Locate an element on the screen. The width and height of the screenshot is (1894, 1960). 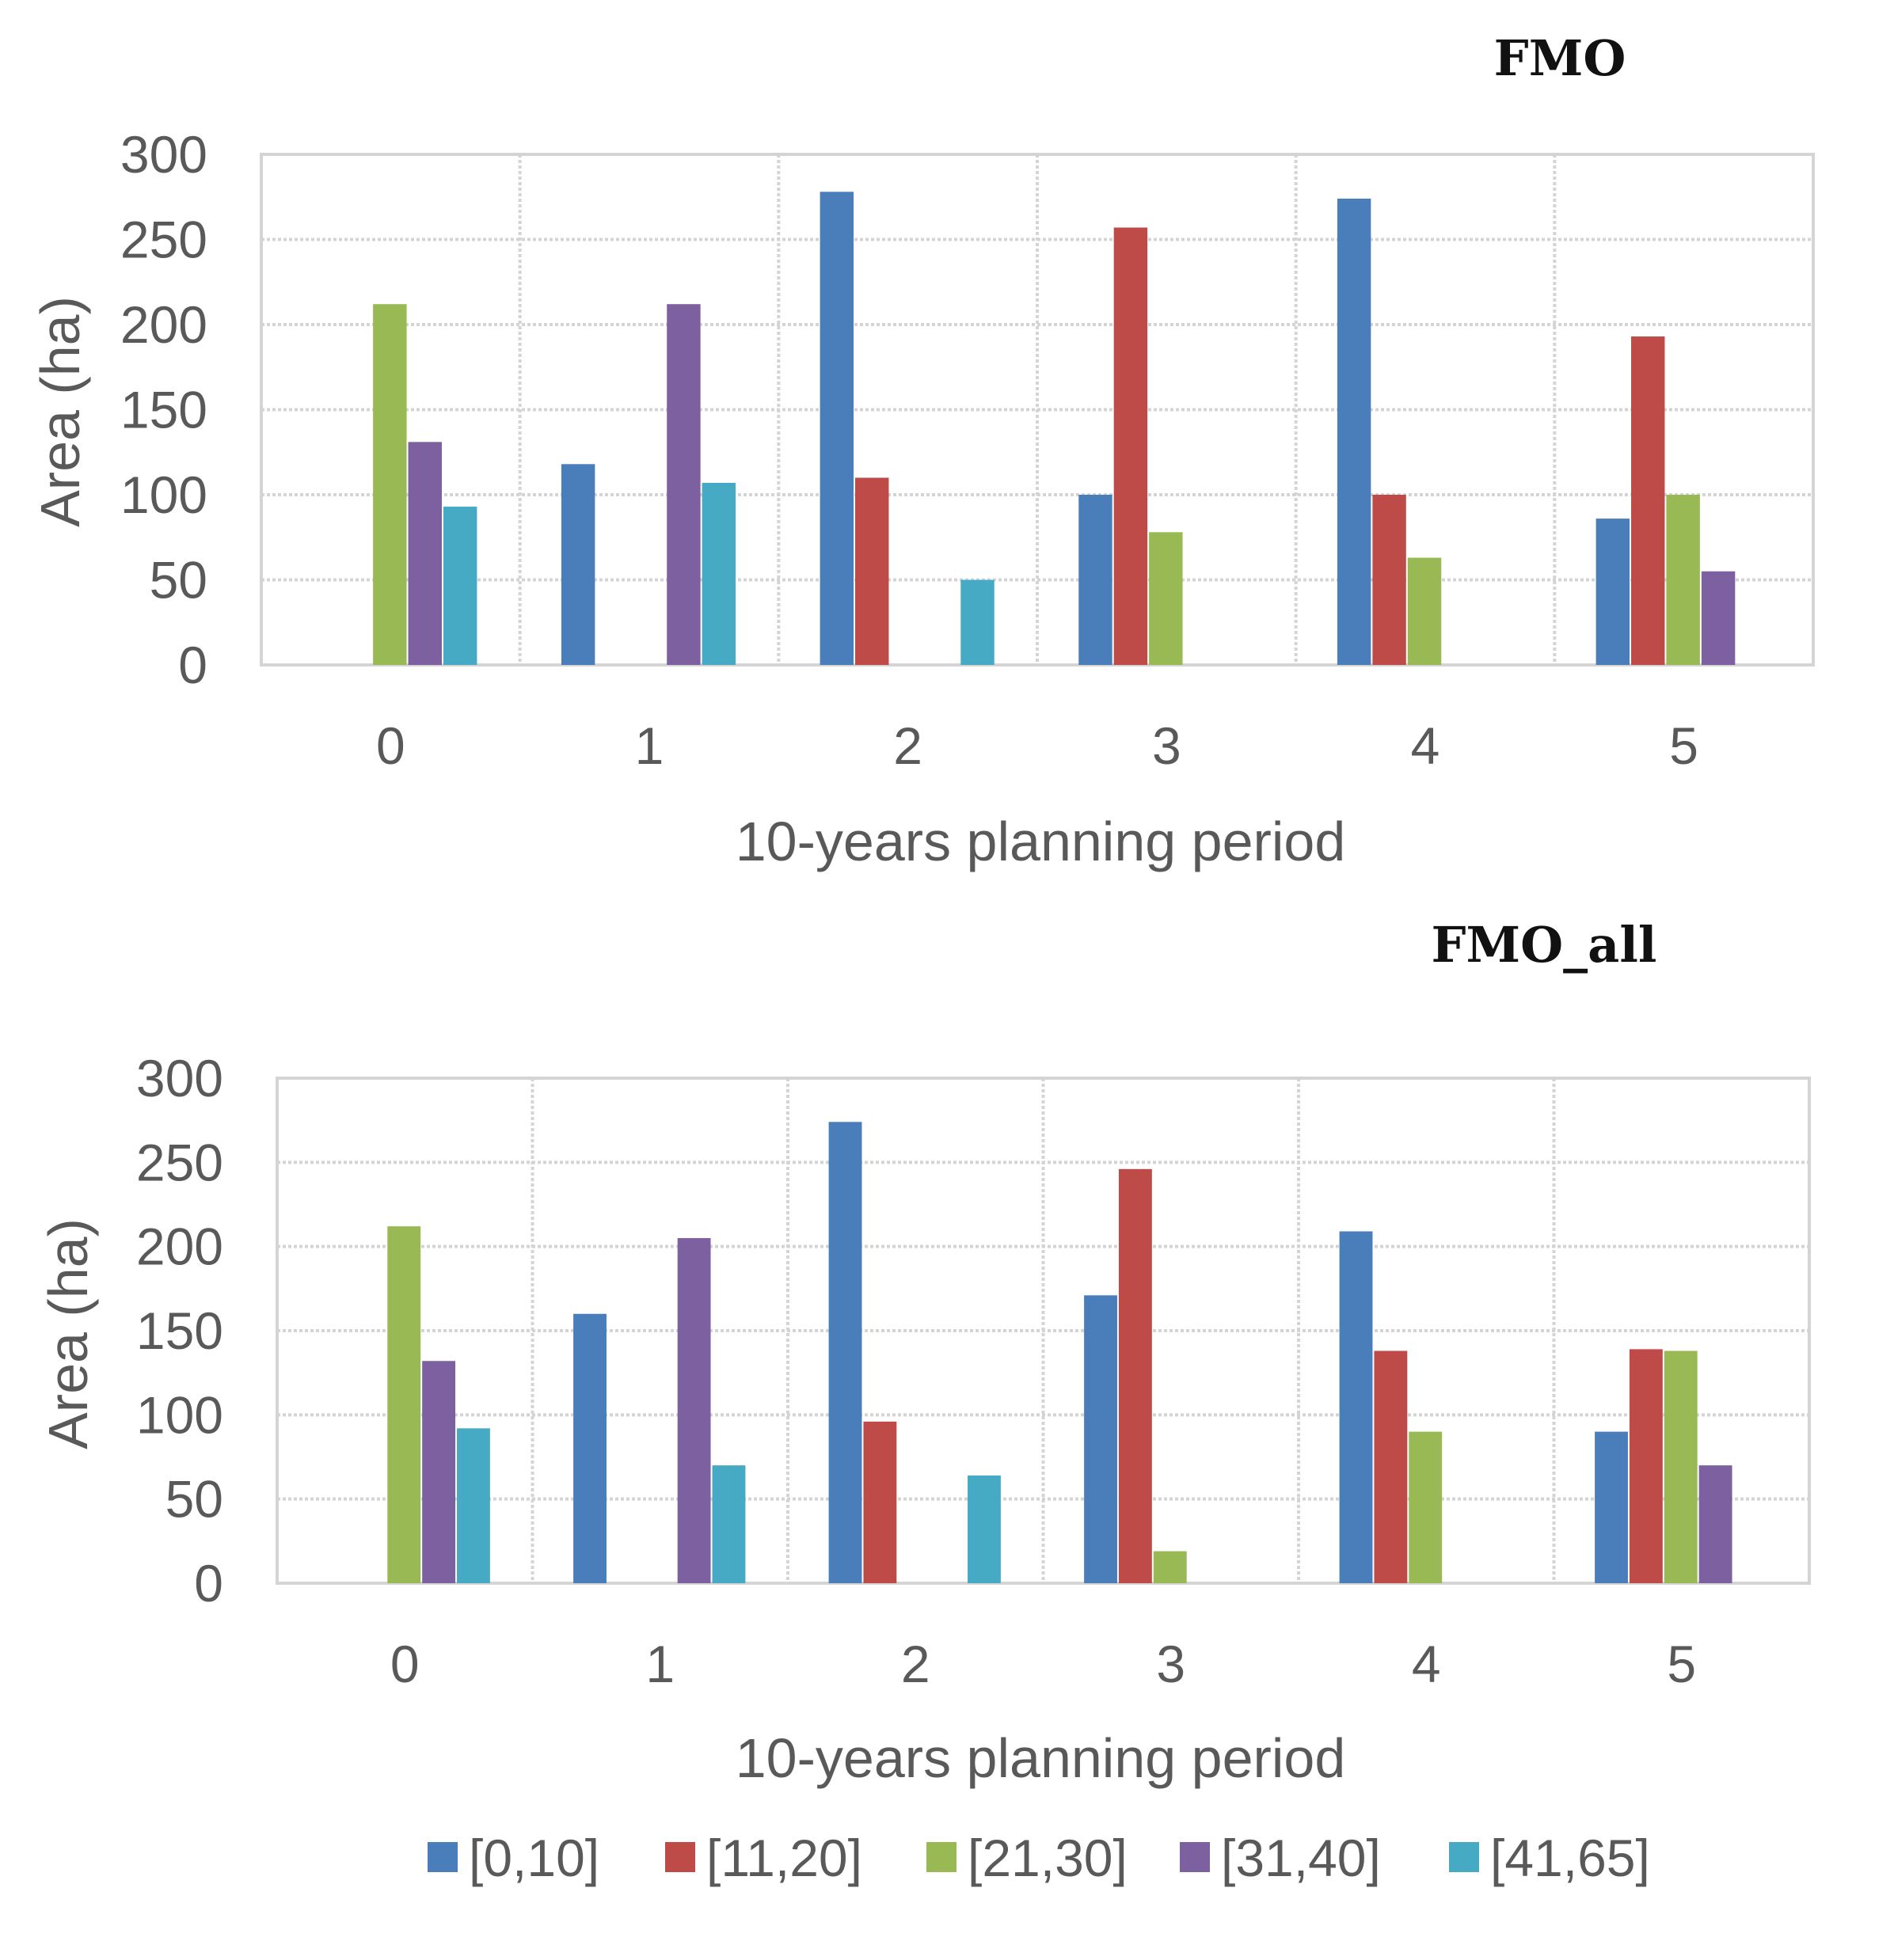
legend: [0,10] [11,20] [21,30] [31,40] [41,65] is located at coordinates (1039, 1858).